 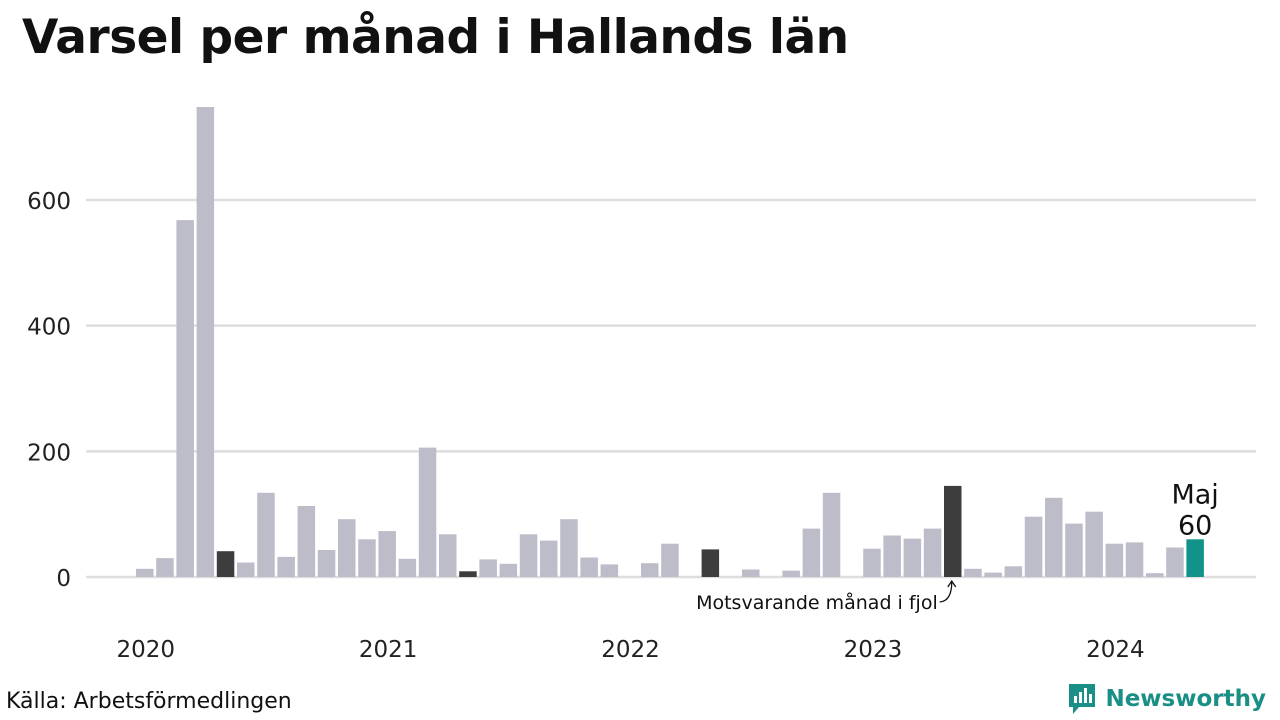 What do you see at coordinates (49, 328) in the screenshot?
I see `y-tick-label: 400` at bounding box center [49, 328].